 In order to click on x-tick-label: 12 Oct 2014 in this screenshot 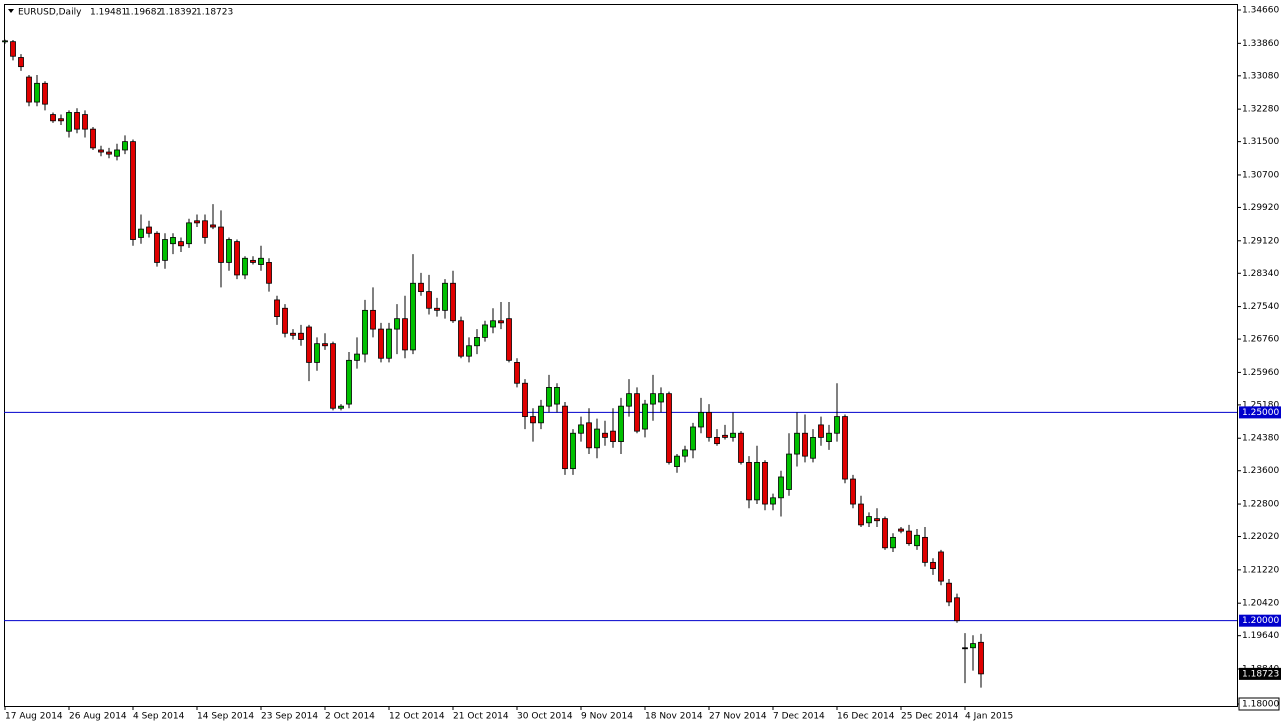, I will do `click(417, 717)`.